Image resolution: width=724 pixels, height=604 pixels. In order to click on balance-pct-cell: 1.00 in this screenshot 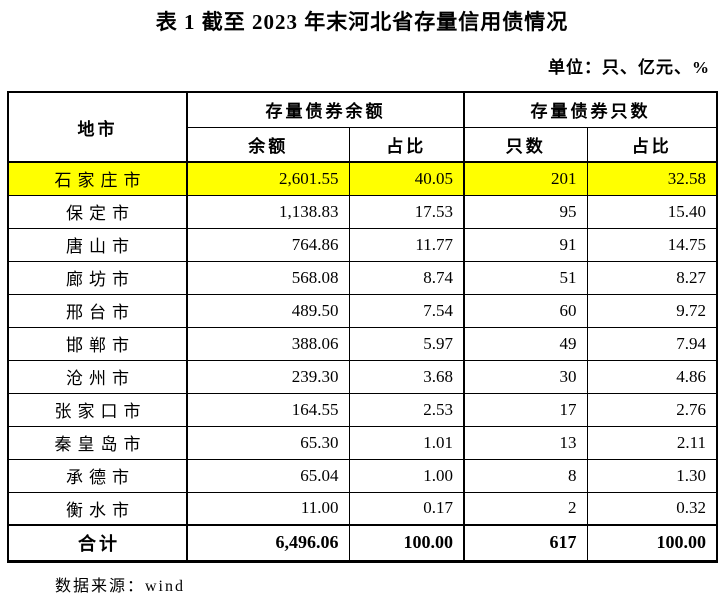, I will do `click(406, 475)`.